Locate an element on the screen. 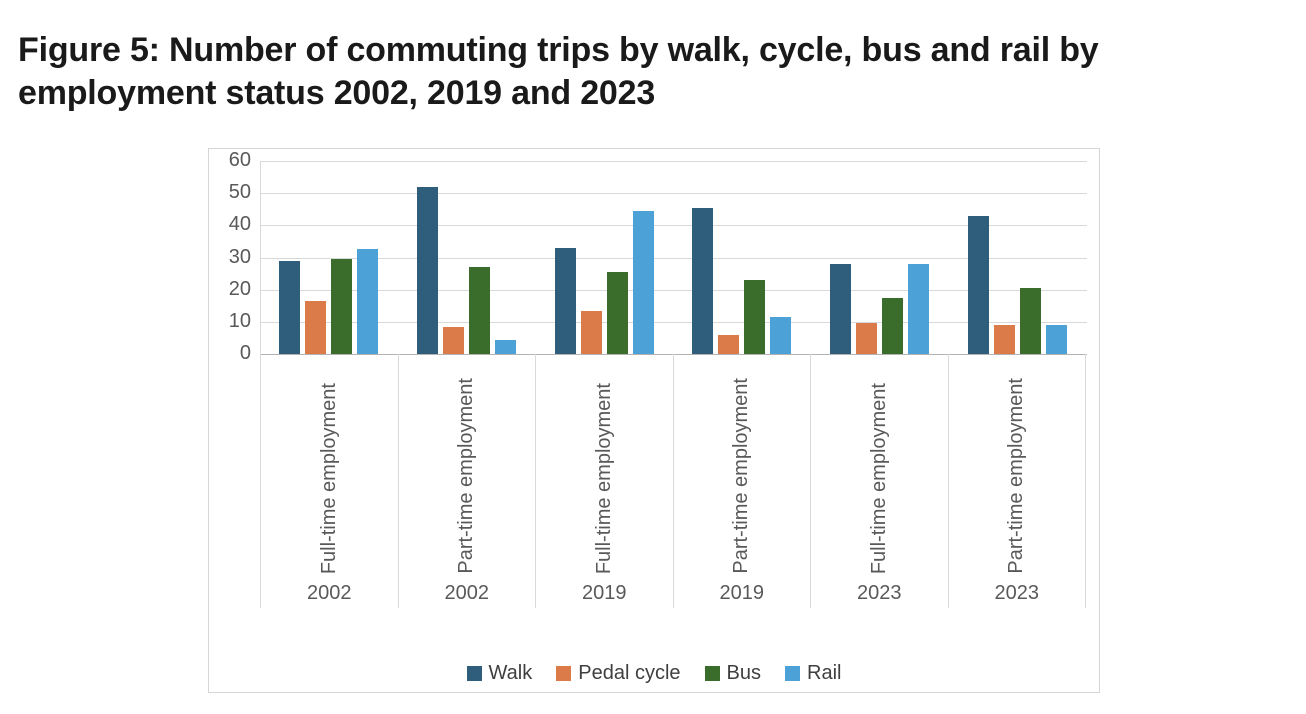 This screenshot has height=714, width=1306. legend-swatch-rail is located at coordinates (792, 673).